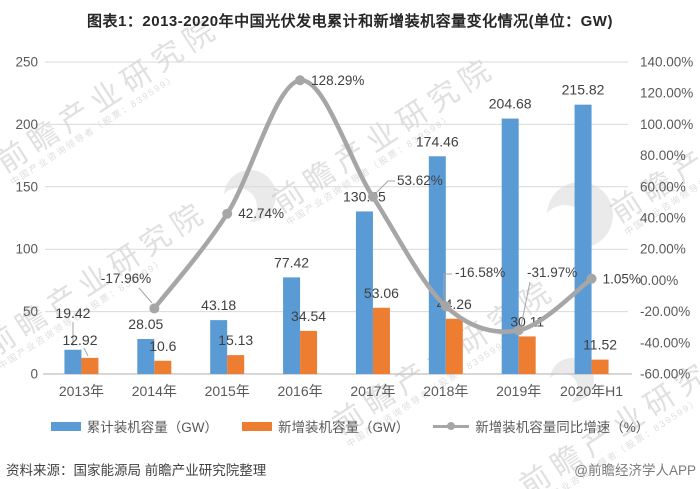 The width and height of the screenshot is (700, 489). What do you see at coordinates (236, 364) in the screenshot?
I see `bar-new-2015年` at bounding box center [236, 364].